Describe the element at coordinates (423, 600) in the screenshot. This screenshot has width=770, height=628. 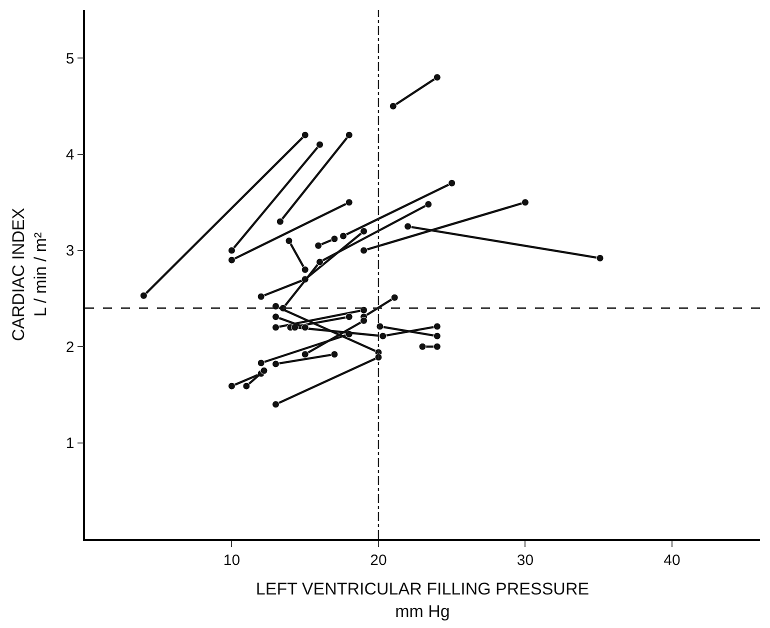
I see `x-axis-title: LEFT VENTRICULAR FILLING PRESSURE mm Hg` at that location.